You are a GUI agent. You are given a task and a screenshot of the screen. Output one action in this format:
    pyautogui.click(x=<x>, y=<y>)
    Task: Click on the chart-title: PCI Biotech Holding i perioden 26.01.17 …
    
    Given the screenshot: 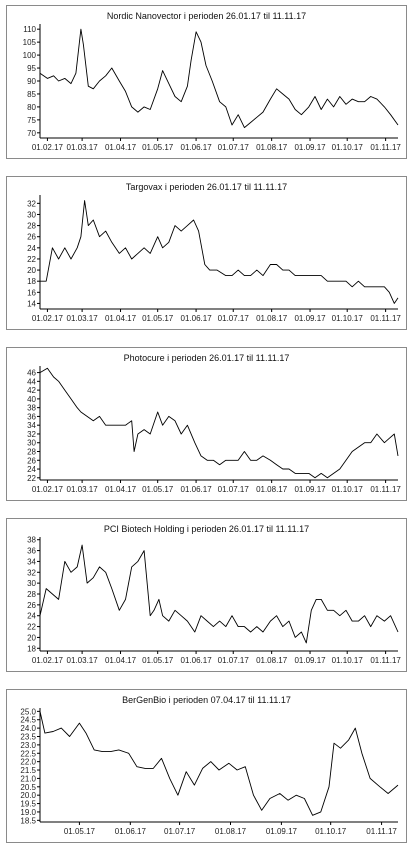 What is the action you would take?
    pyautogui.click(x=206, y=529)
    